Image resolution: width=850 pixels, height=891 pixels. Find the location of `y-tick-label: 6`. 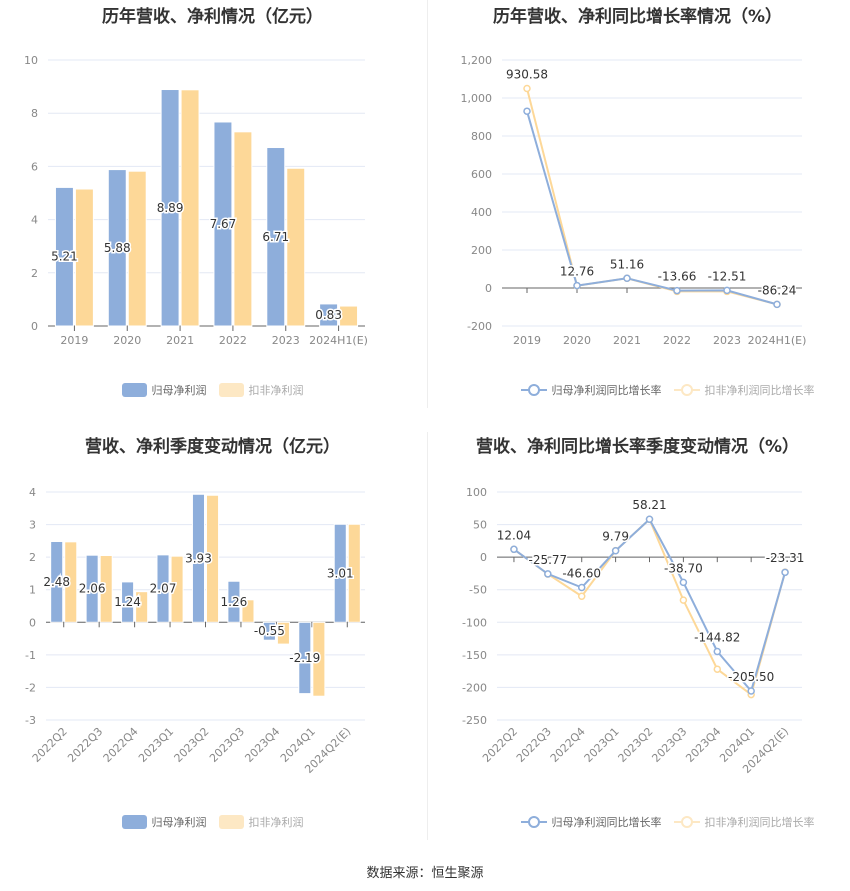

y-tick-label: 6 is located at coordinates (34, 166).